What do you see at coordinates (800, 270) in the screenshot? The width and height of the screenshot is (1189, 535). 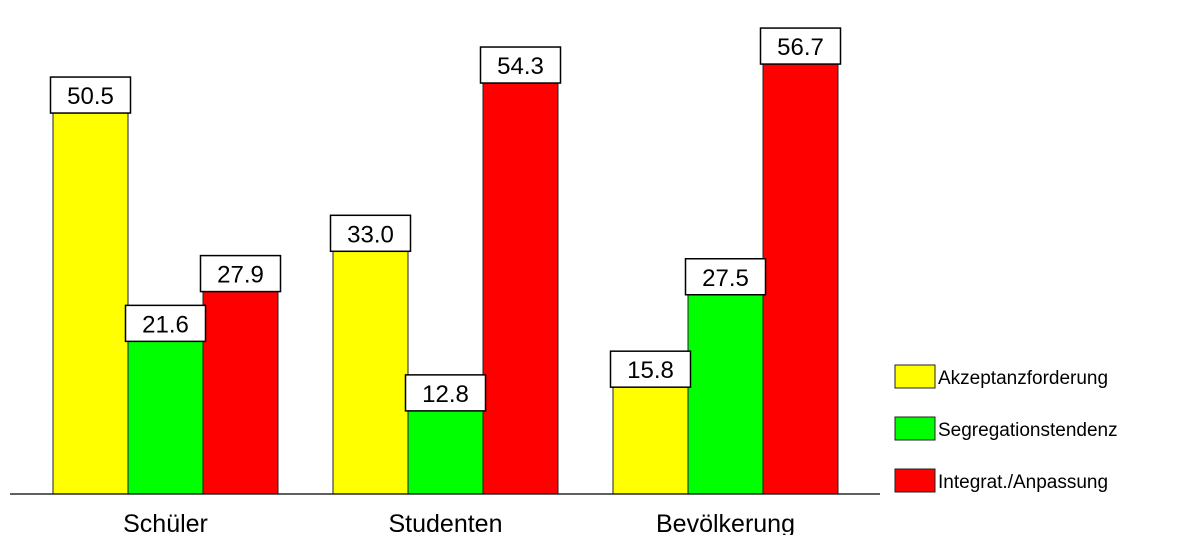 I see `bar-bev-lkerung-integrat-anpassung` at bounding box center [800, 270].